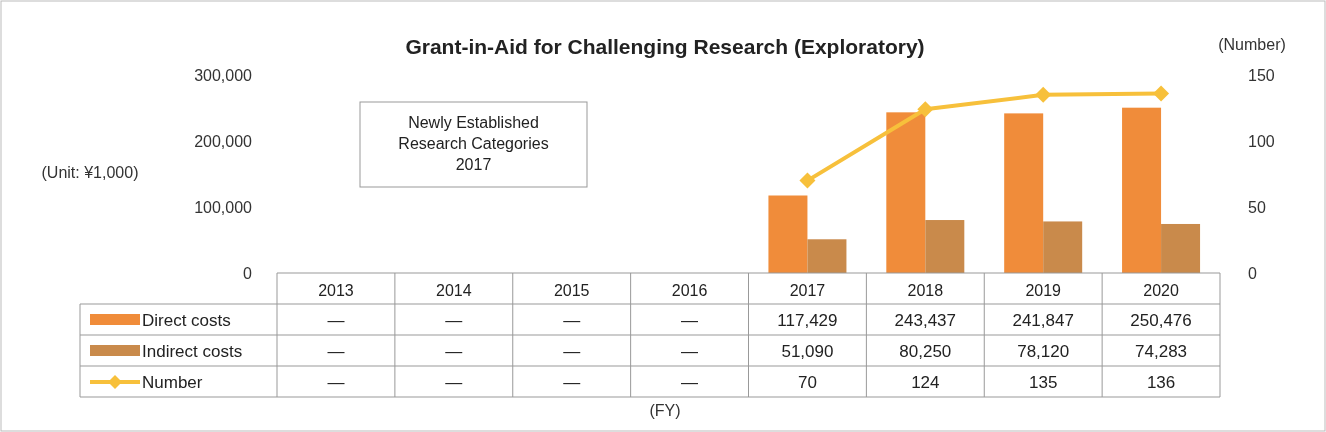 This screenshot has width=1326, height=432. Describe the element at coordinates (172, 382) in the screenshot. I see `legend-label: Number` at that location.